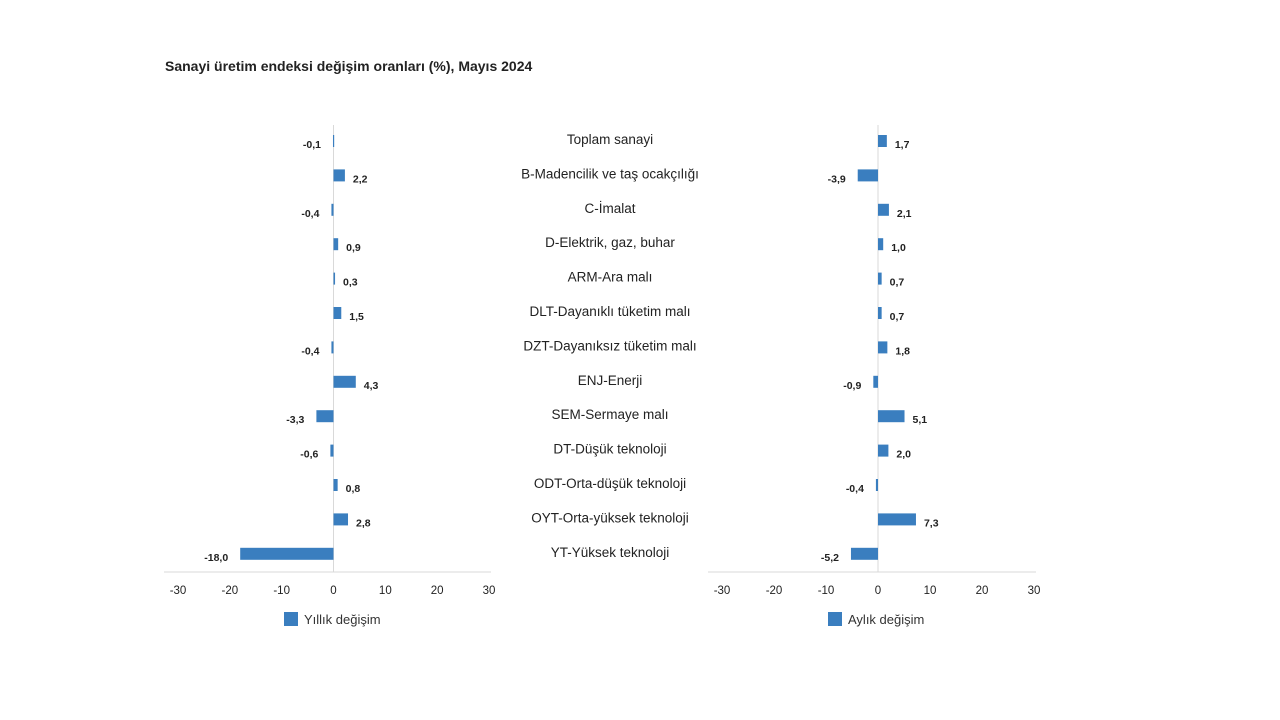  I want to click on yearly-value-label: 0,9, so click(353, 248).